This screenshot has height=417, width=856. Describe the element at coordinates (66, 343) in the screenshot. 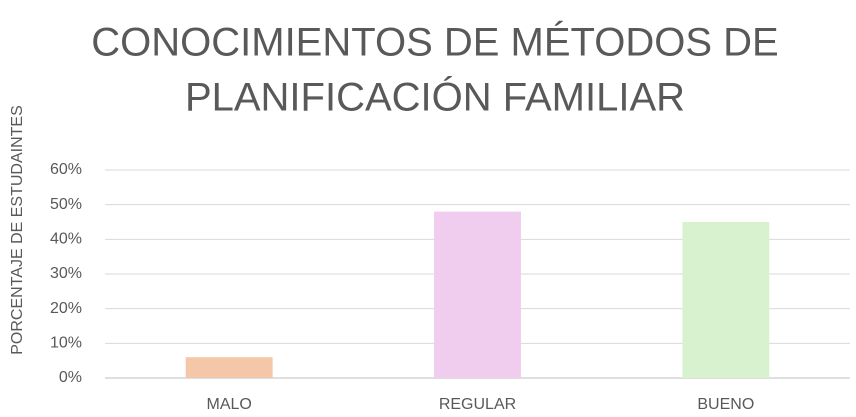

I see `y-tick-label: 10%` at that location.